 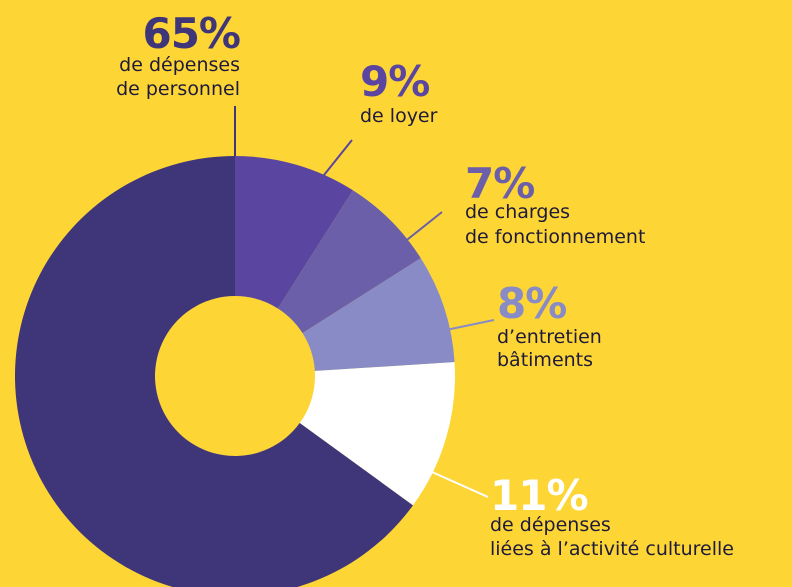 What do you see at coordinates (612, 549) in the screenshot?
I see `slice-label: liées à l’activité culturelle` at bounding box center [612, 549].